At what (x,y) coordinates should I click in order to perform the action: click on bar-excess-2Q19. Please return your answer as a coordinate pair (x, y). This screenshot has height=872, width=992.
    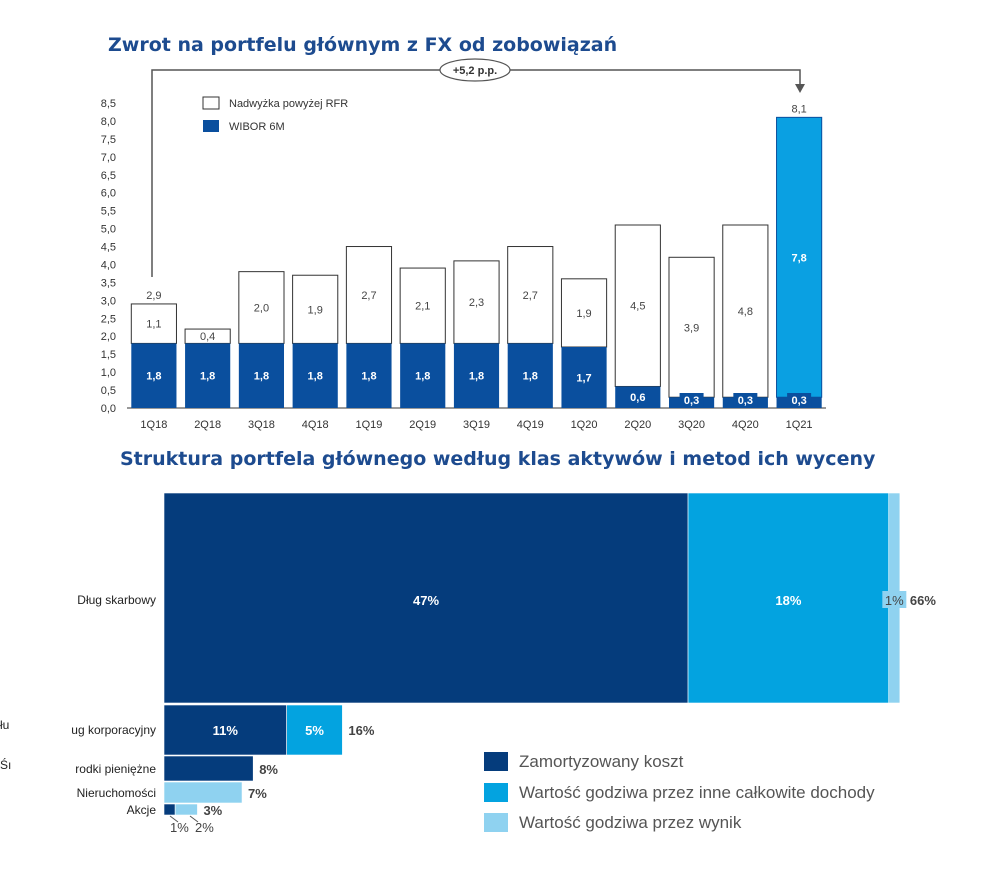
    Looking at the image, I should click on (422, 305).